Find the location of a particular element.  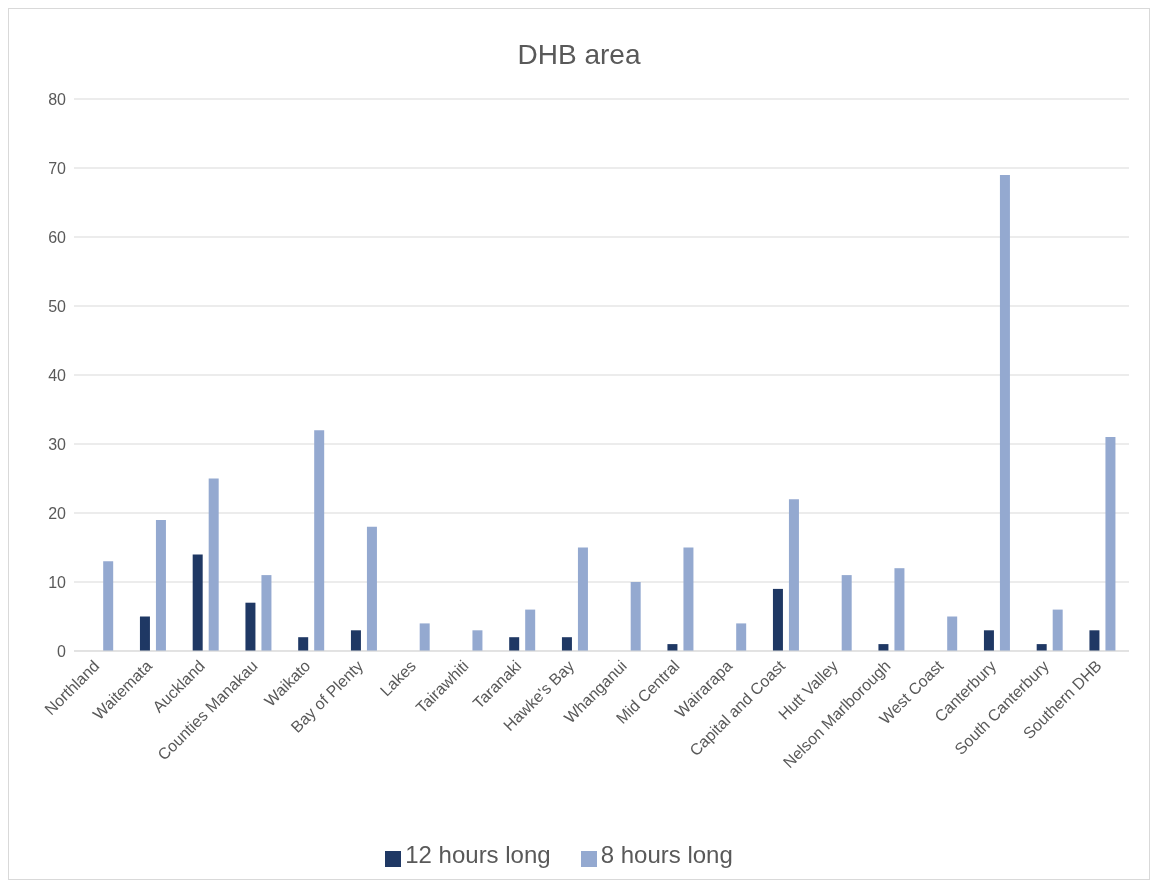

y-tick-label: 0 is located at coordinates (62, 651).